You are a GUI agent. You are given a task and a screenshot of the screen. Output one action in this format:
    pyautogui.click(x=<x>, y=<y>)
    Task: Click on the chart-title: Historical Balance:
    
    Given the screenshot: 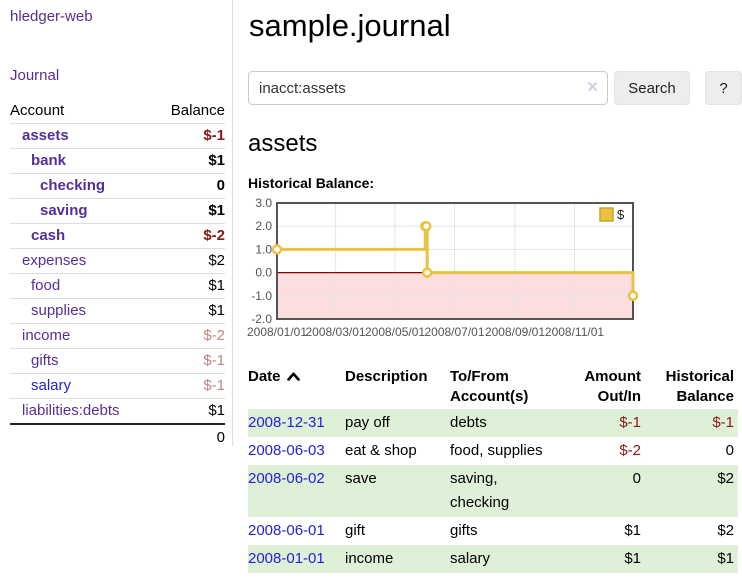 What is the action you would take?
    pyautogui.click(x=311, y=183)
    